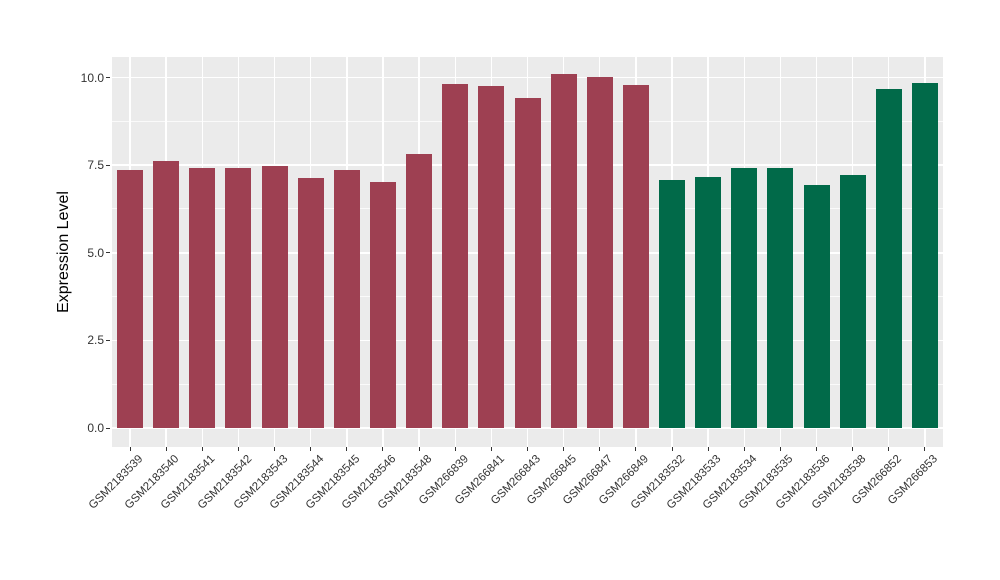 The height and width of the screenshot is (580, 1000). I want to click on y-tick-label: 5.0, so click(95, 252).